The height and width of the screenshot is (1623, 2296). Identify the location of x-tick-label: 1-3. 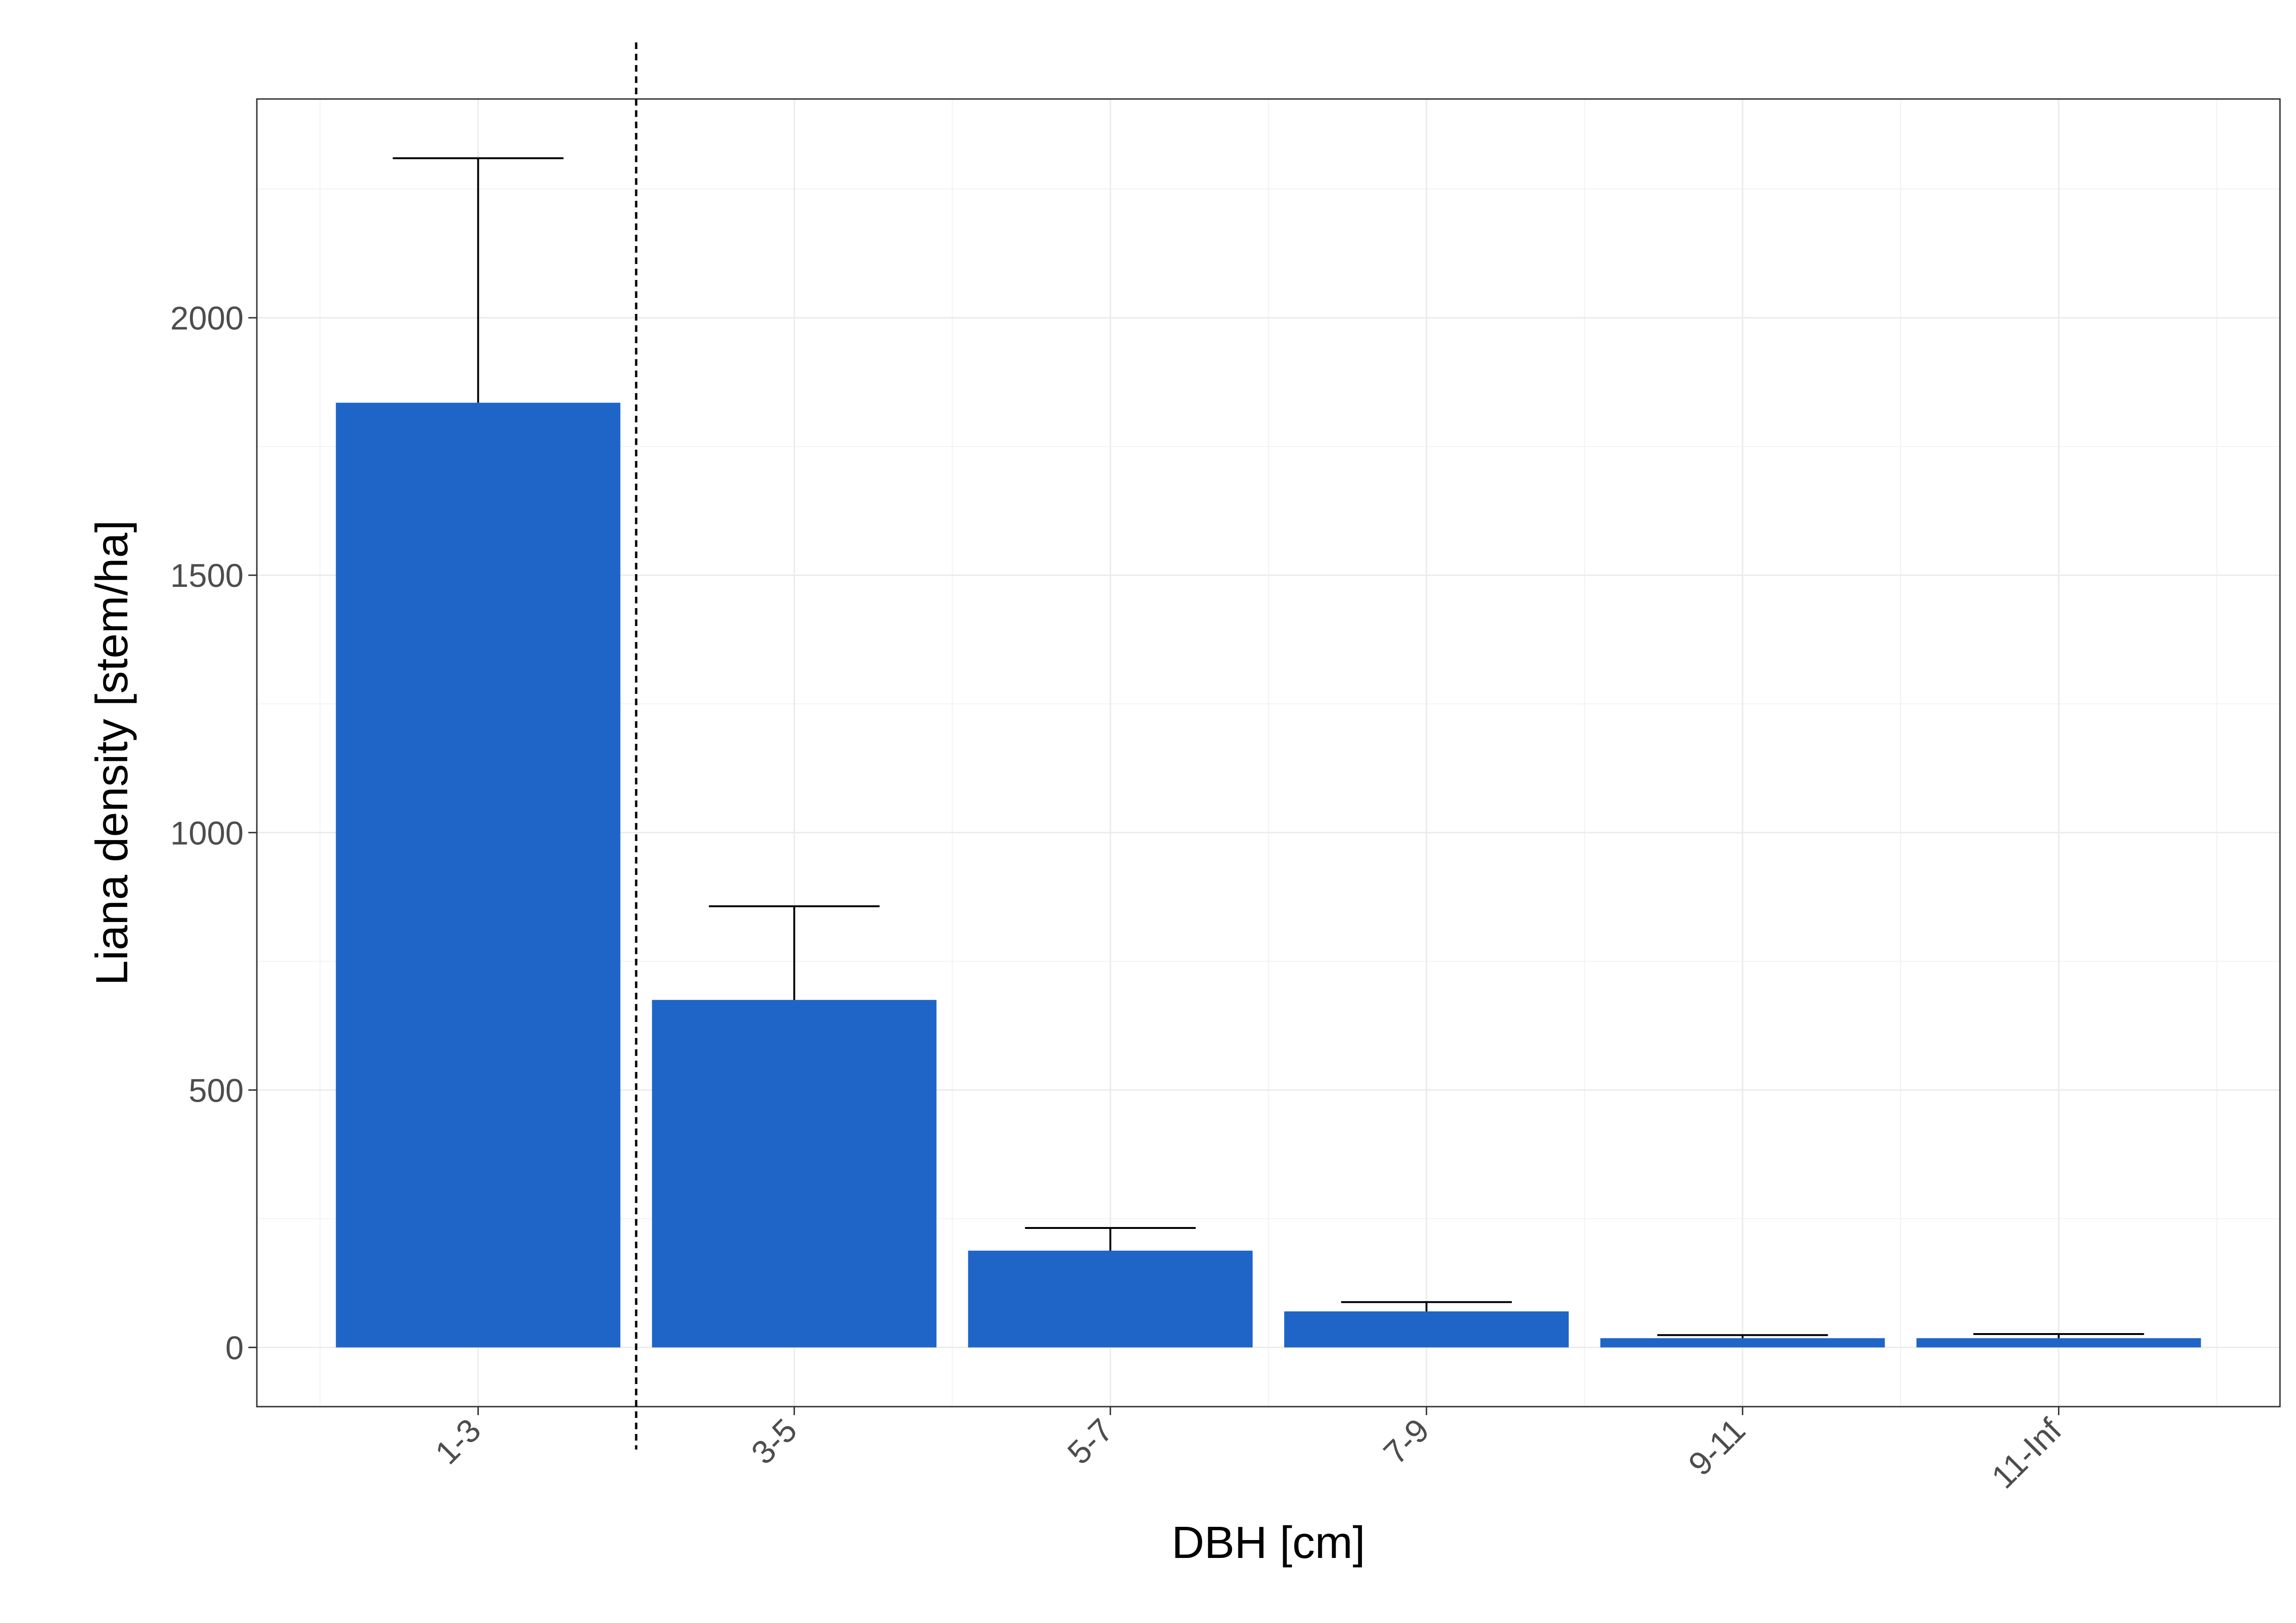
(458, 1441).